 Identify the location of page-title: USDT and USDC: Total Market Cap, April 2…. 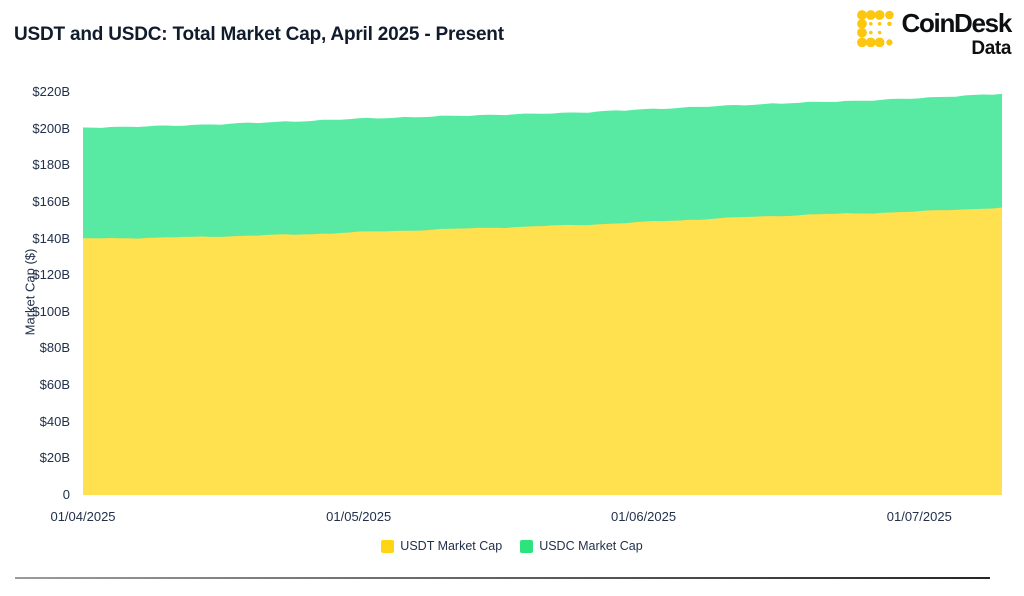
(259, 34).